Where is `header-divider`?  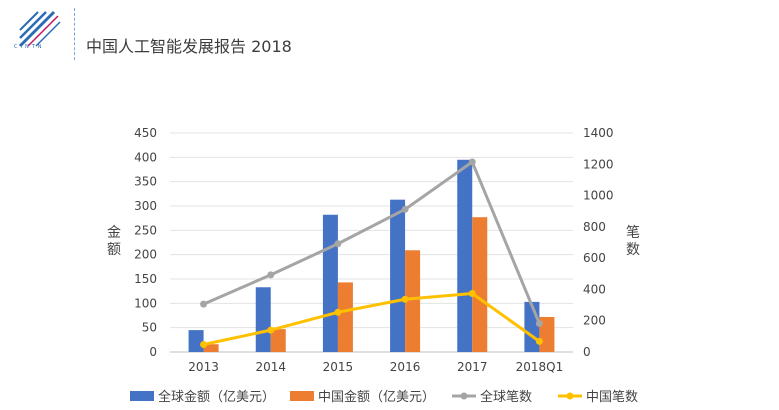 header-divider is located at coordinates (74, 34).